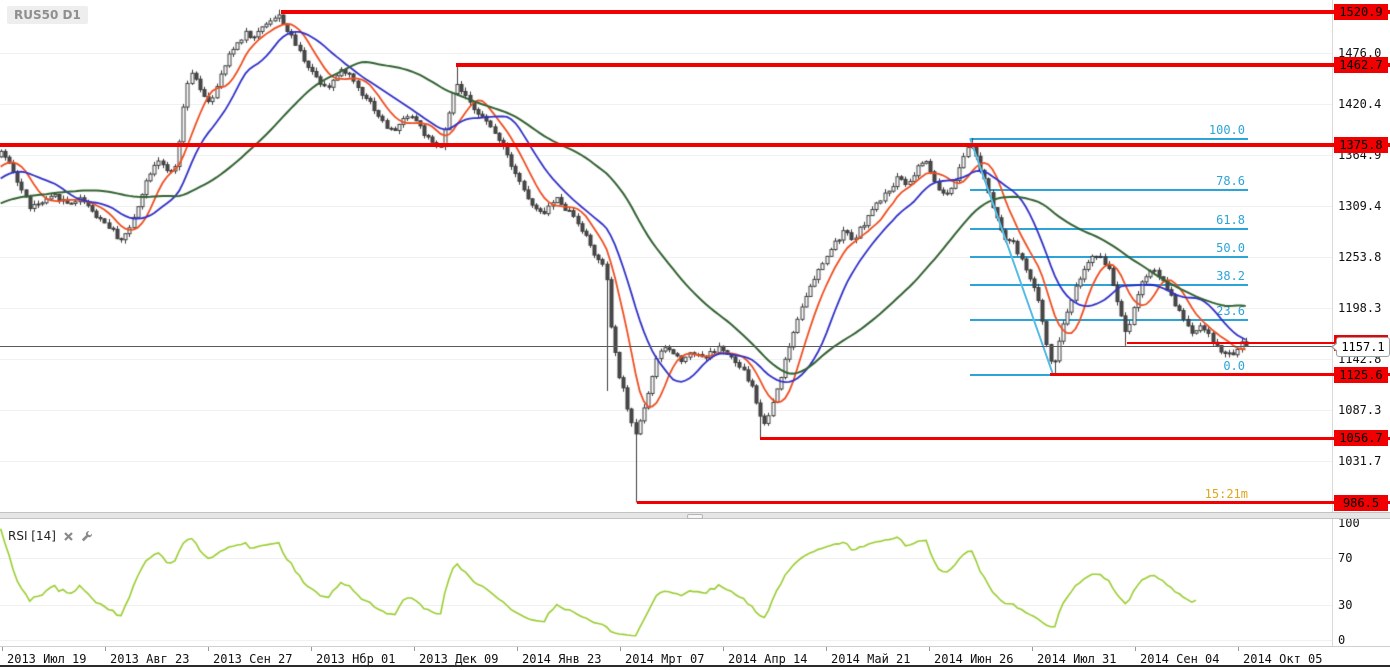  Describe the element at coordinates (1361, 65) in the screenshot. I see `price-level-label: 1462.7` at that location.